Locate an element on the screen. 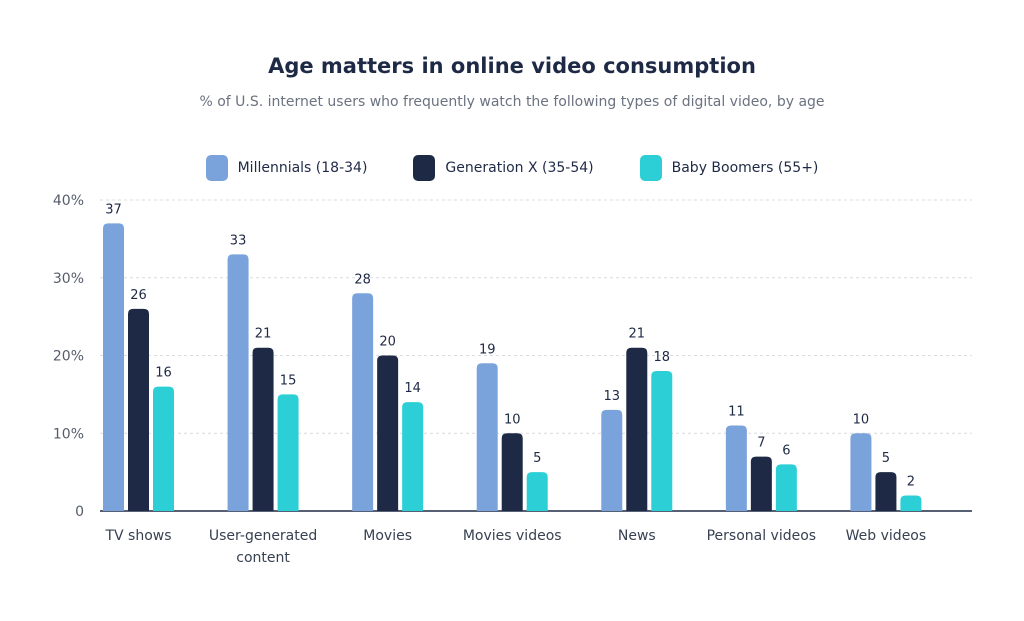 Image resolution: width=1024 pixels, height=621 pixels. data-label: 6 is located at coordinates (786, 450).